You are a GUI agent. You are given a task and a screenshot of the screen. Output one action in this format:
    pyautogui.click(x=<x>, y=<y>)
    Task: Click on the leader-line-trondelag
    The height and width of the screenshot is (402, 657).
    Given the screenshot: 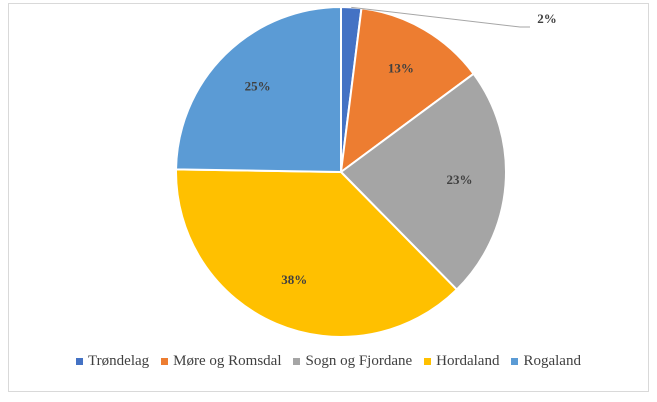 What is the action you would take?
    pyautogui.click(x=440, y=17)
    